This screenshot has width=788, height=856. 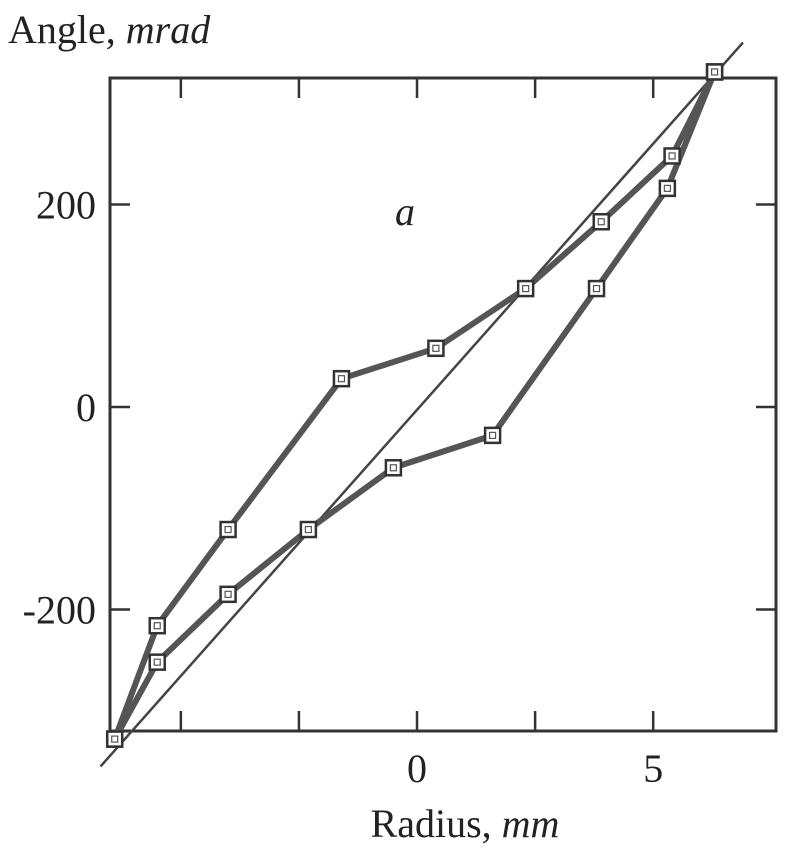 I want to click on x-axis-unit: mm, so click(x=530, y=823).